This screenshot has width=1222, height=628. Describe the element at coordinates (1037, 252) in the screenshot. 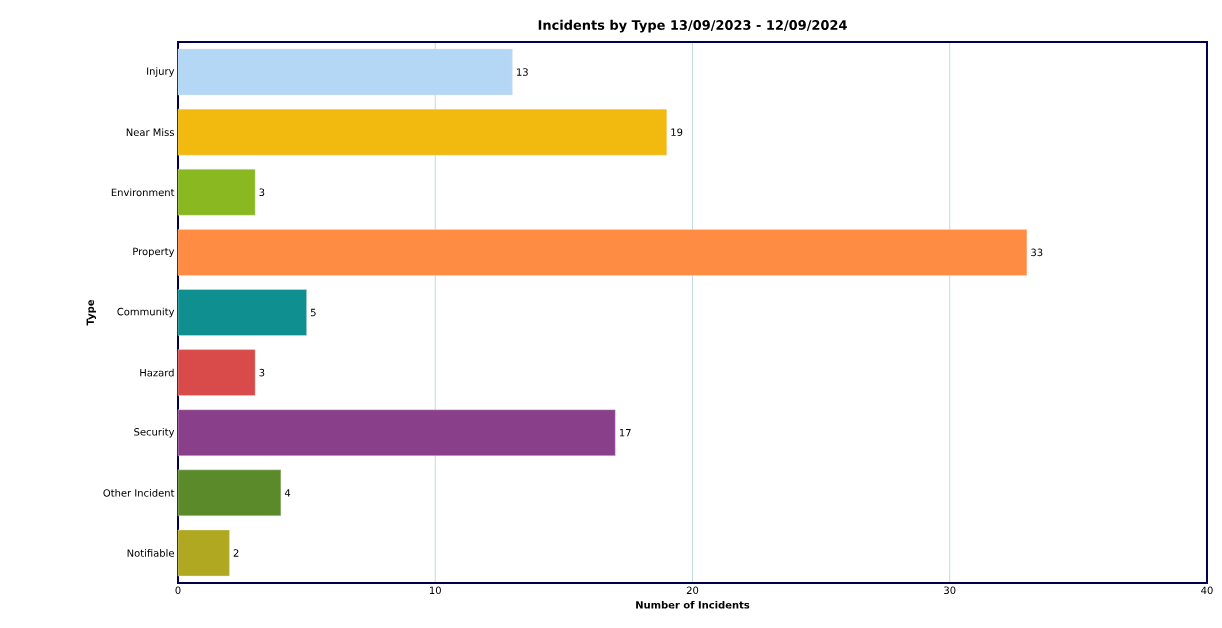

I see `data-label: 33` at that location.